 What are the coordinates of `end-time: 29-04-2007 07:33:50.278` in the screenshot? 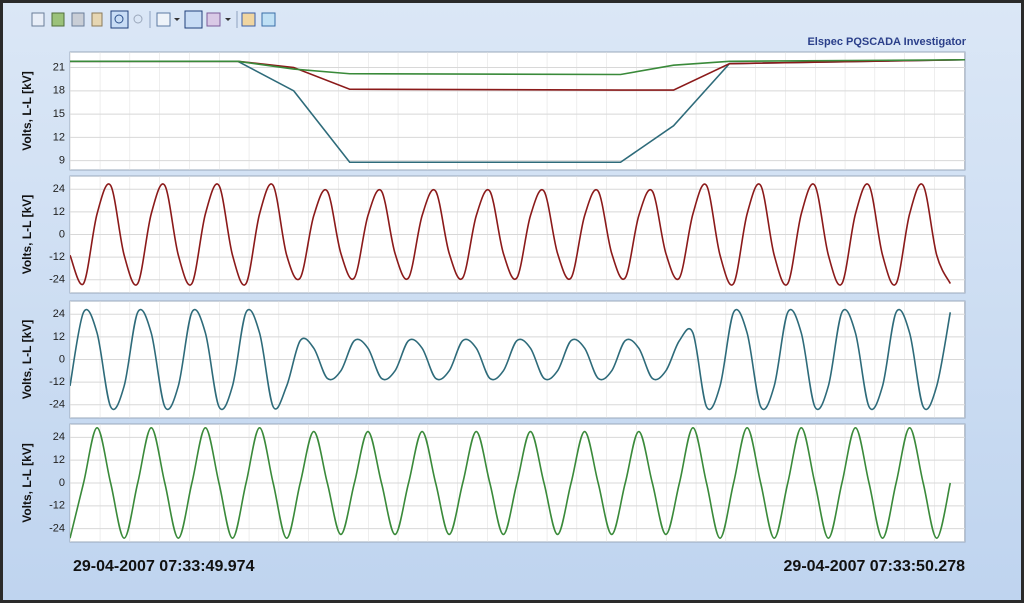 It's located at (875, 566).